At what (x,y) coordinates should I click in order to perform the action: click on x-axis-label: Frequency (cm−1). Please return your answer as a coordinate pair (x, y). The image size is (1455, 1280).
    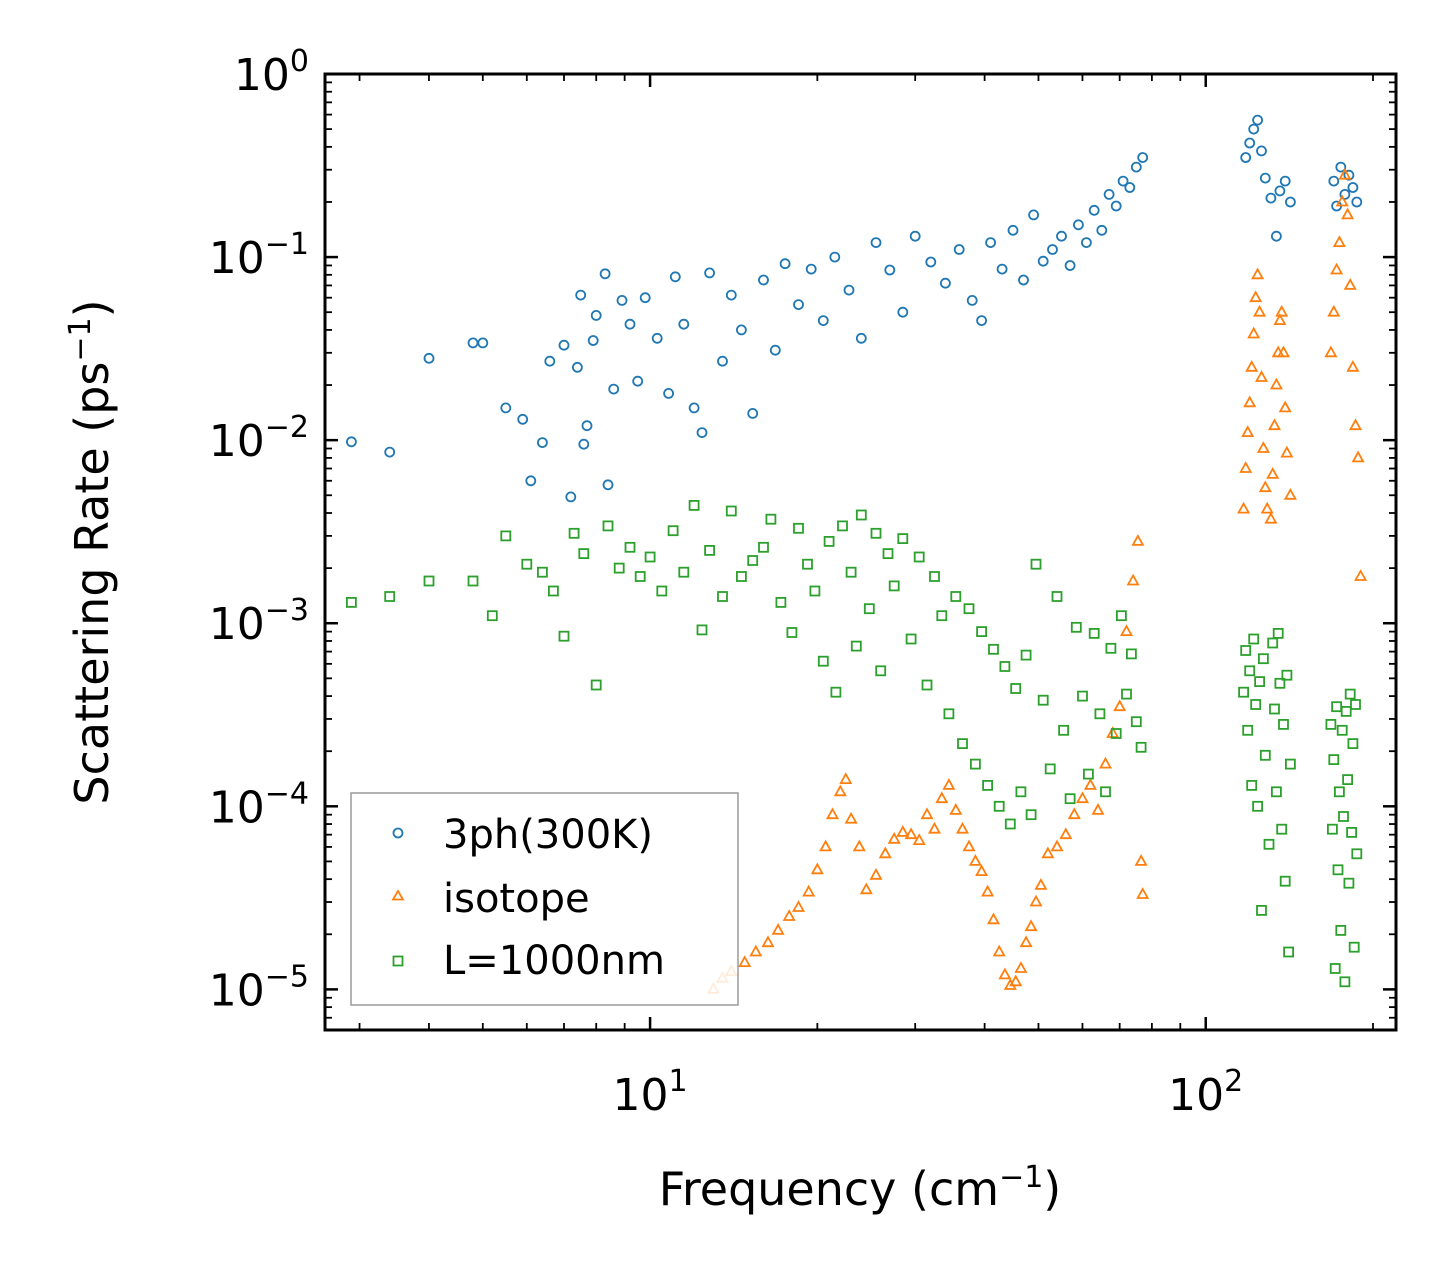
    Looking at the image, I should click on (860, 1188).